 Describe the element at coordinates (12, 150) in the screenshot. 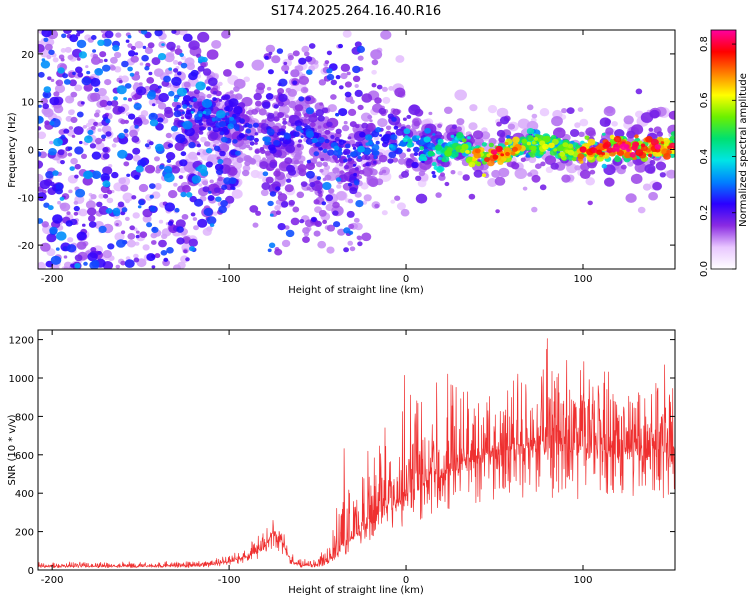

I see `spectrogram-ylabel: Frequency (Hz)` at that location.